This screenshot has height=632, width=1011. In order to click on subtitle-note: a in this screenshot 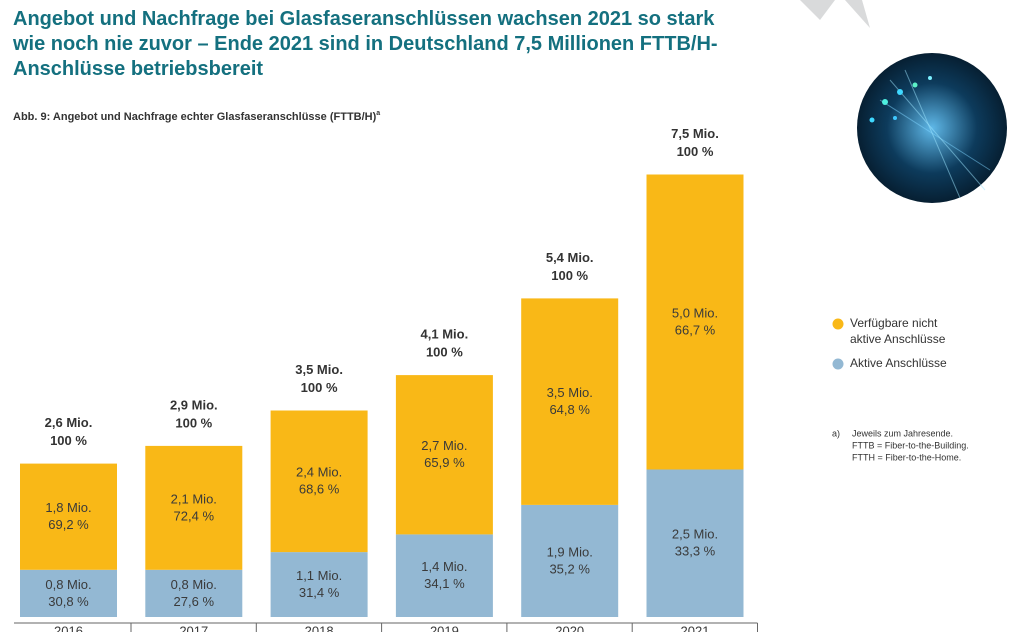, I will do `click(378, 113)`.